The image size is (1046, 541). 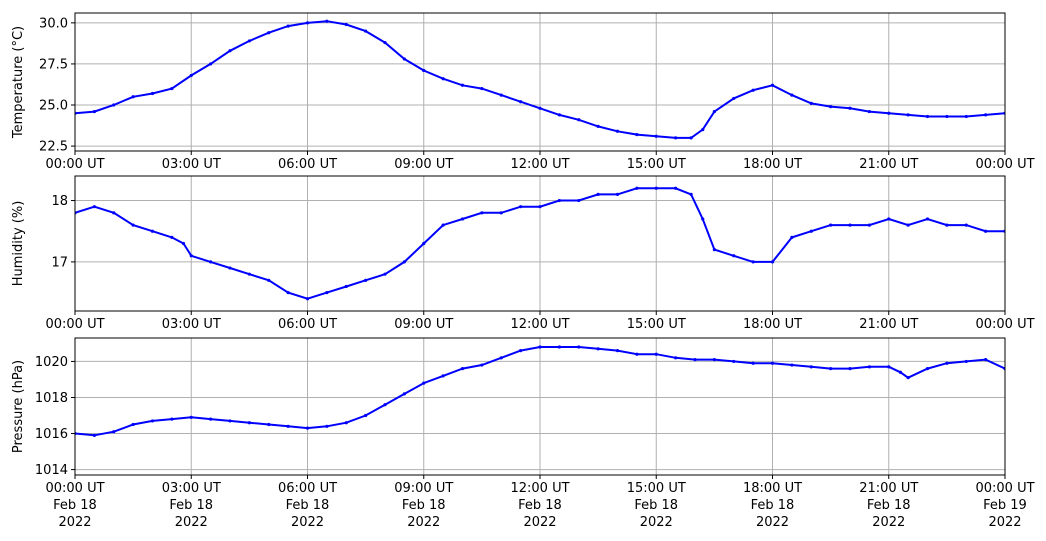 What do you see at coordinates (772, 324) in the screenshot?
I see `humidity-x-tick-label: 18:00 UT` at bounding box center [772, 324].